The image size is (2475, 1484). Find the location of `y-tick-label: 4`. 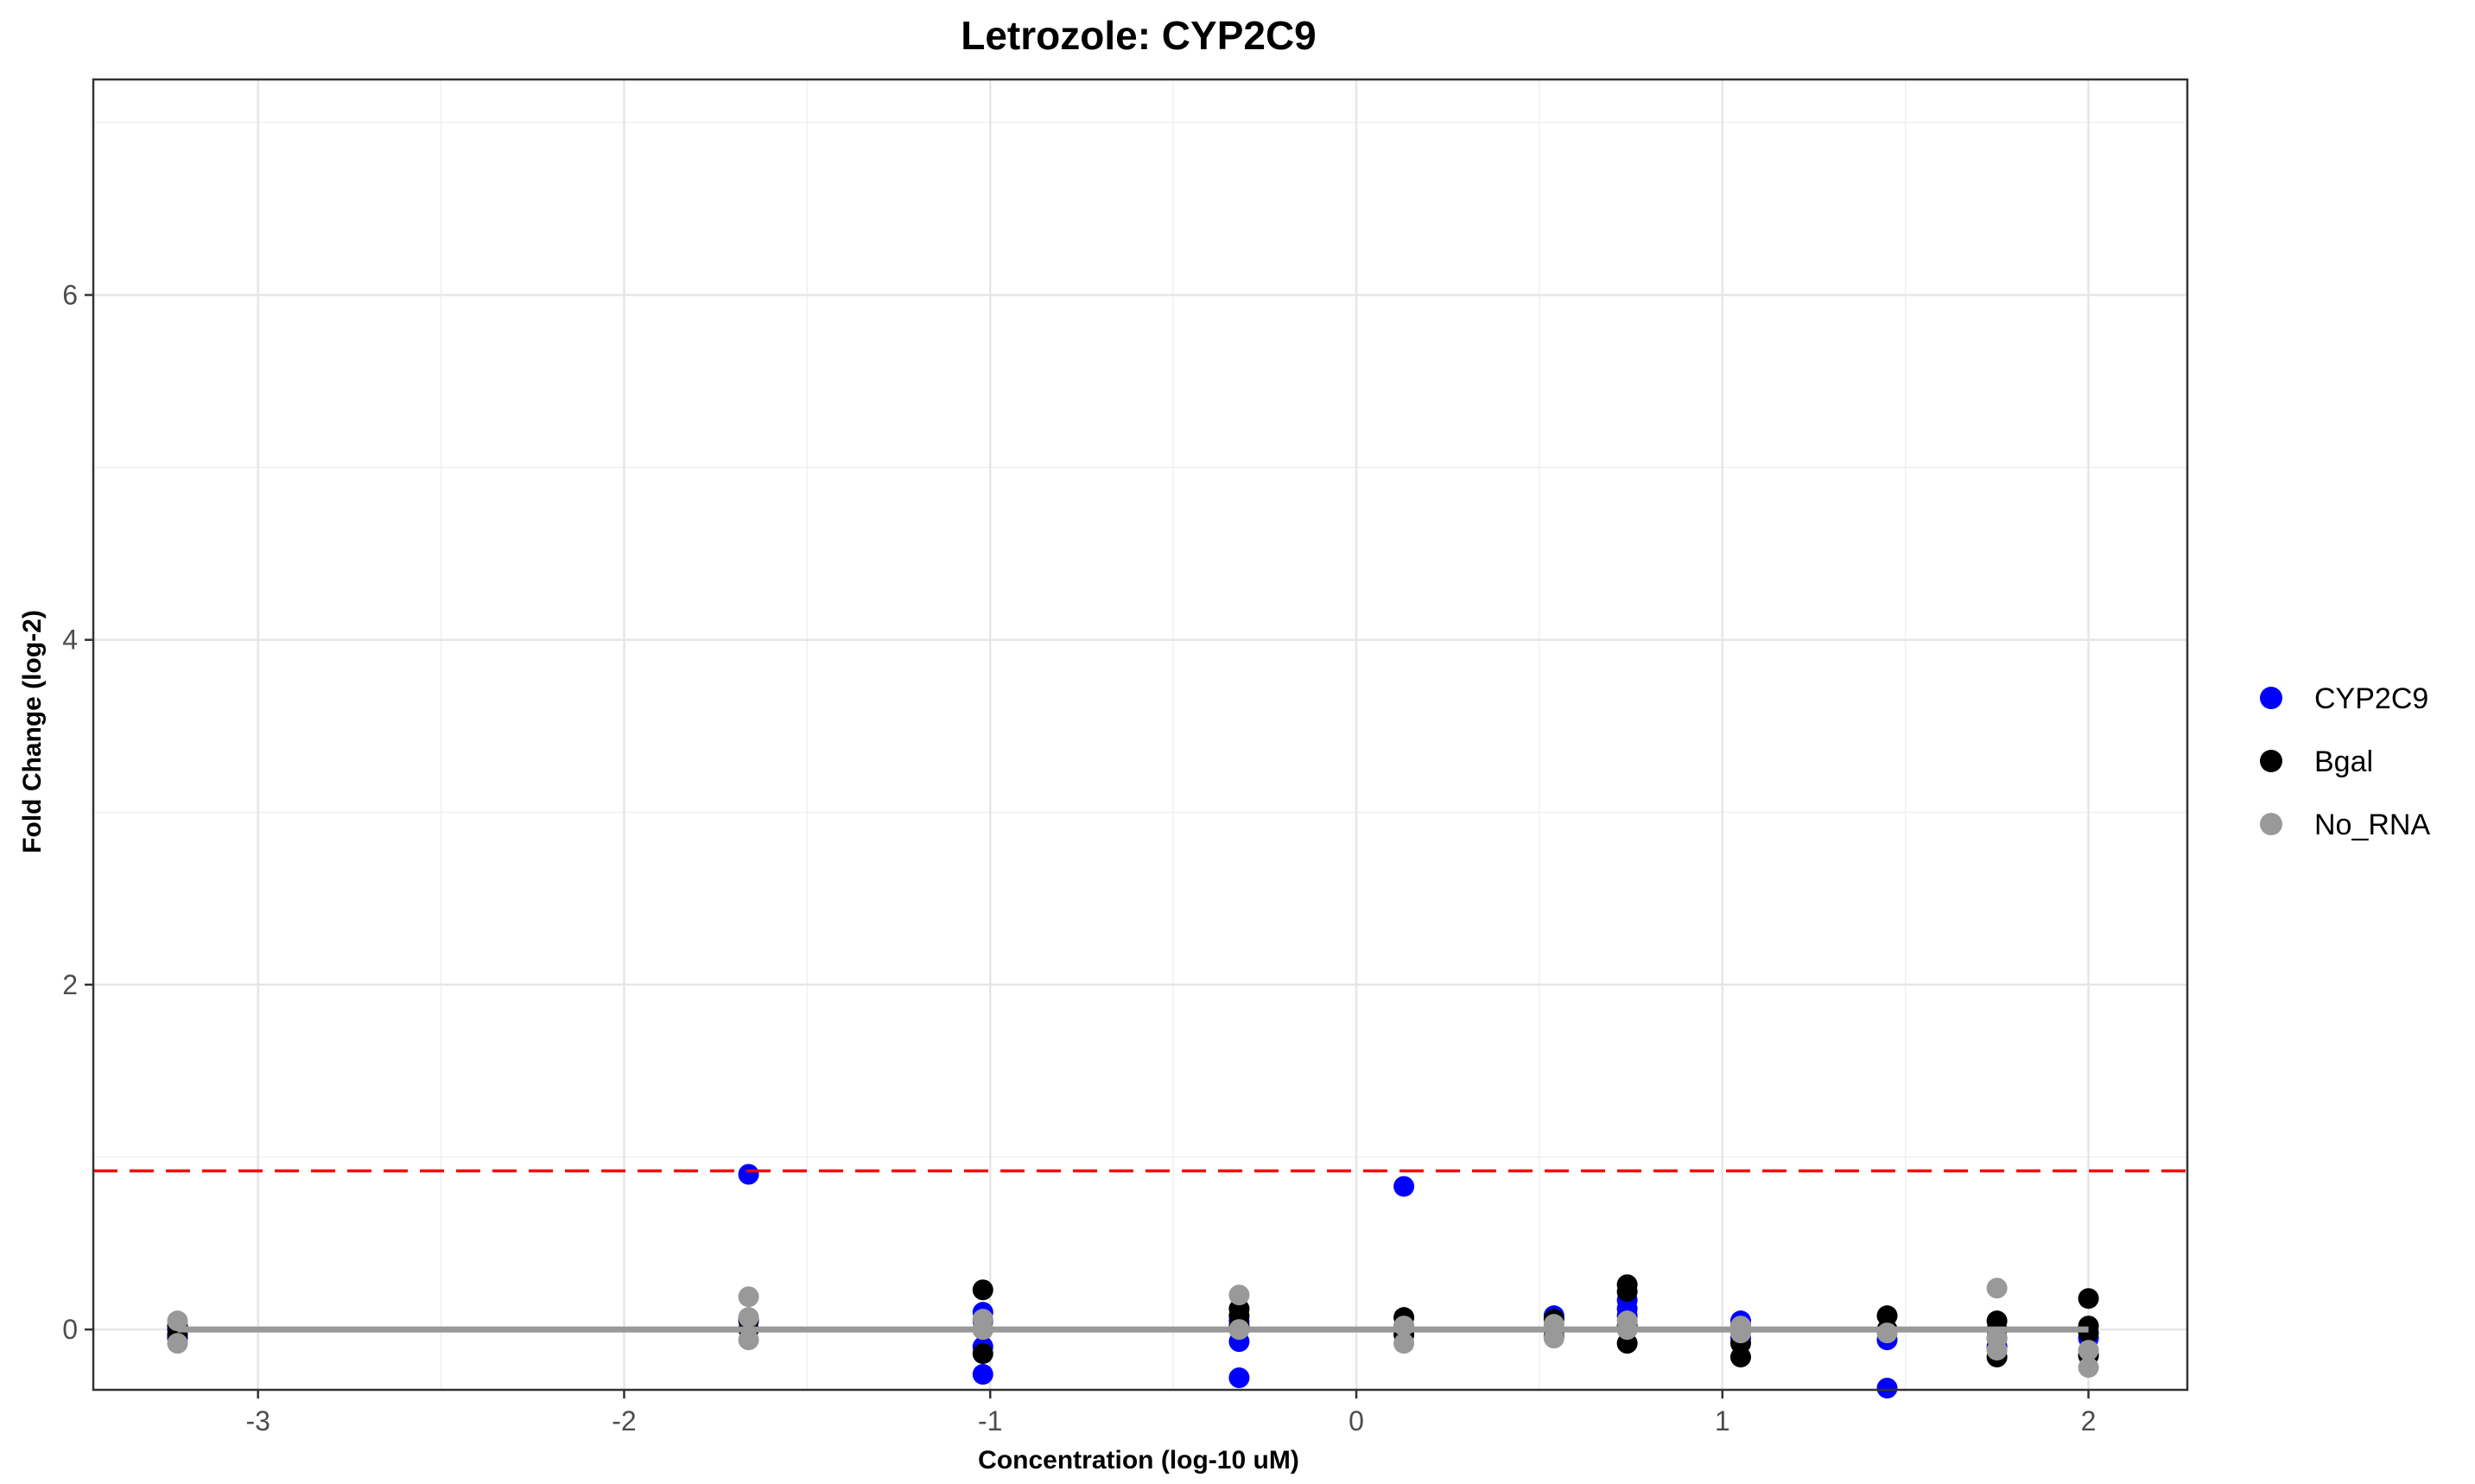

y-tick-label: 4 is located at coordinates (70, 640).